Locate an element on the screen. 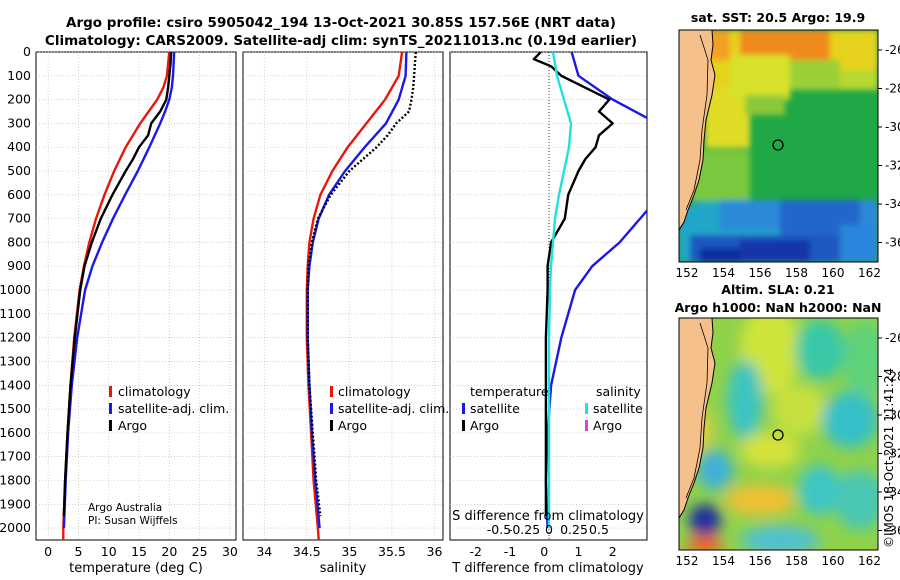 This screenshot has height=580, width=900. sst-map-image is located at coordinates (778, 146).